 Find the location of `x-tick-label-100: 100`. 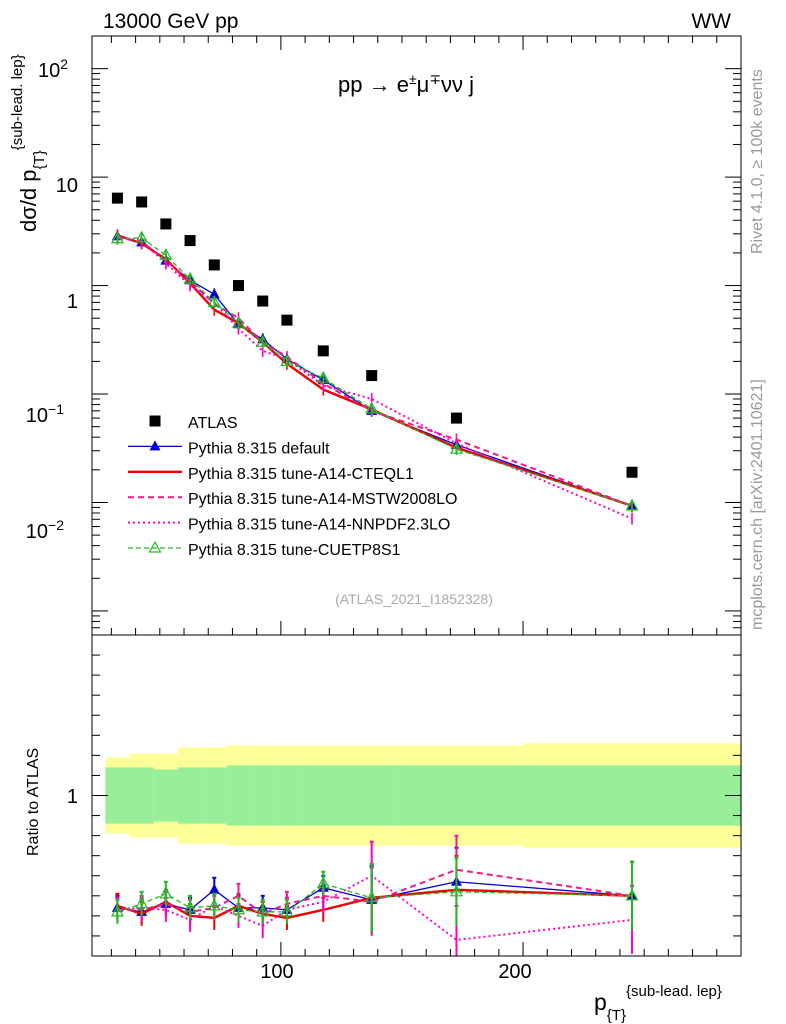

x-tick-label-100: 100 is located at coordinates (276, 972).